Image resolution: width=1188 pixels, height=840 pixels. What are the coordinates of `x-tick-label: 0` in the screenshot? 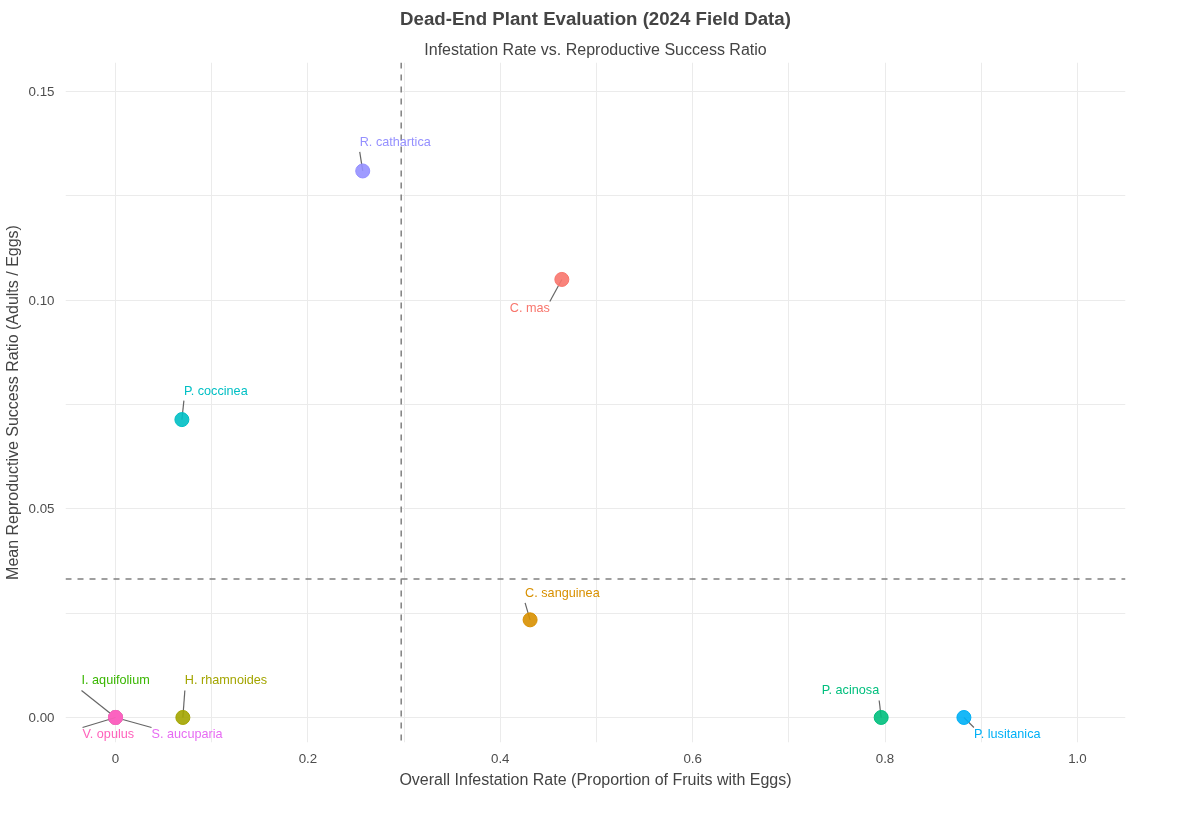 It's located at (115, 758).